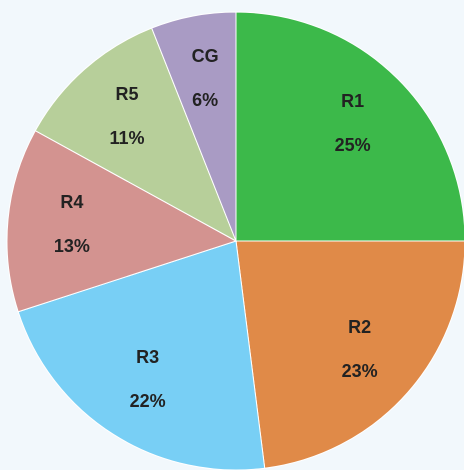  I want to click on slice-value-label: 6%, so click(205, 100).